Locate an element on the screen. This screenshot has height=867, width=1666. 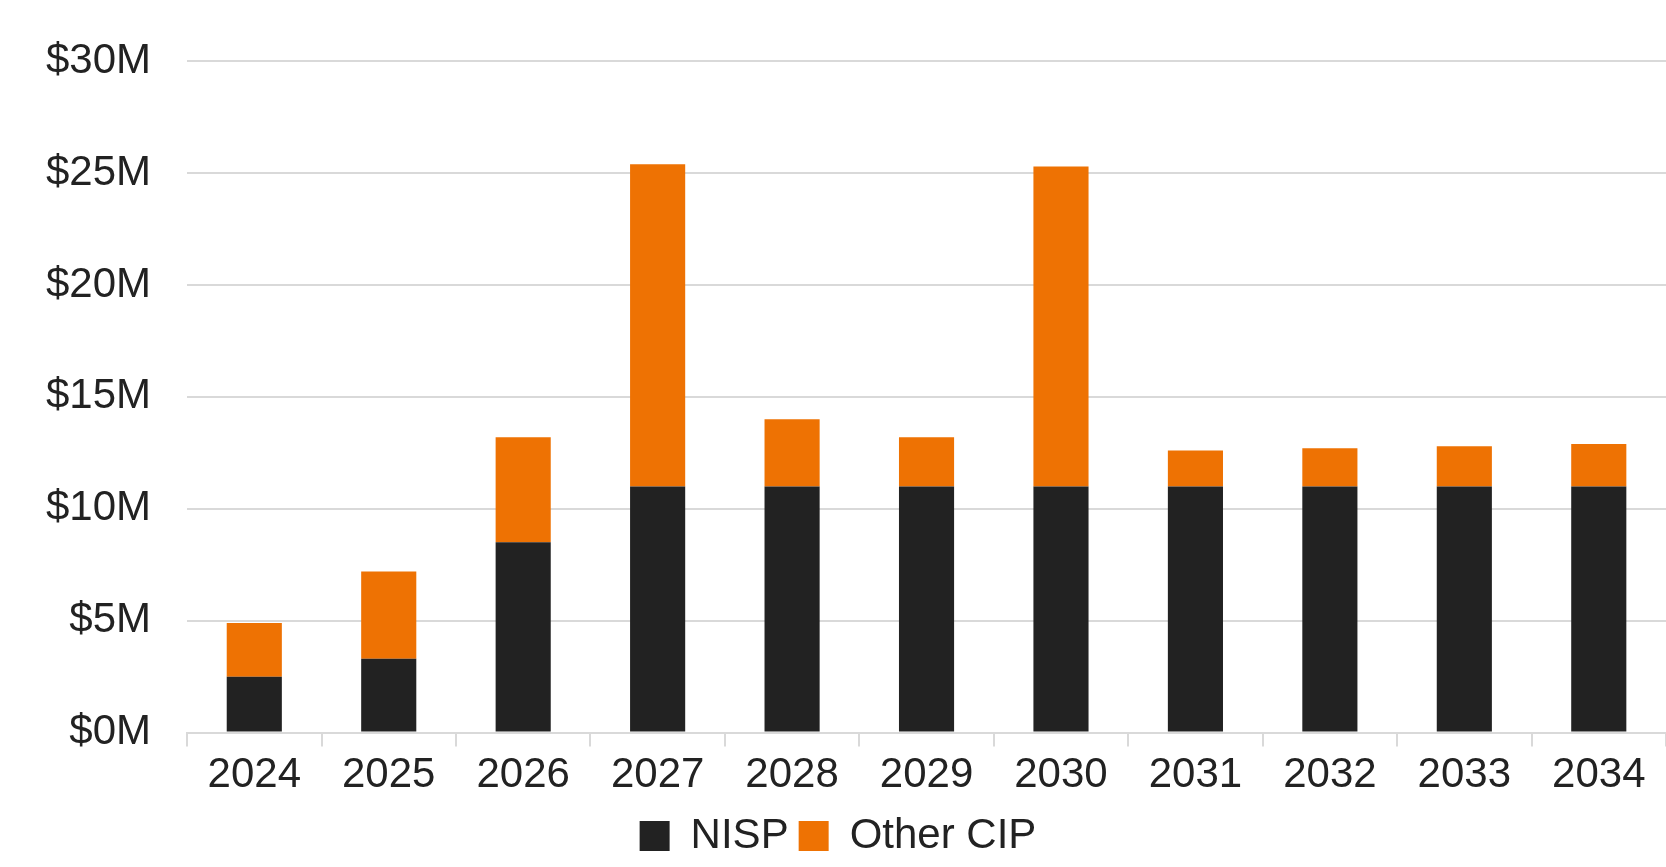
y-tick-label: $20M is located at coordinates (99, 282).